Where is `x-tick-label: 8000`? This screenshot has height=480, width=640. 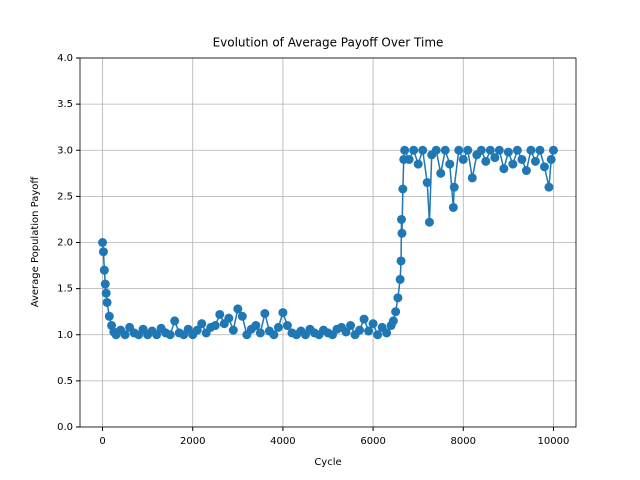 x-tick-label: 8000 is located at coordinates (463, 441).